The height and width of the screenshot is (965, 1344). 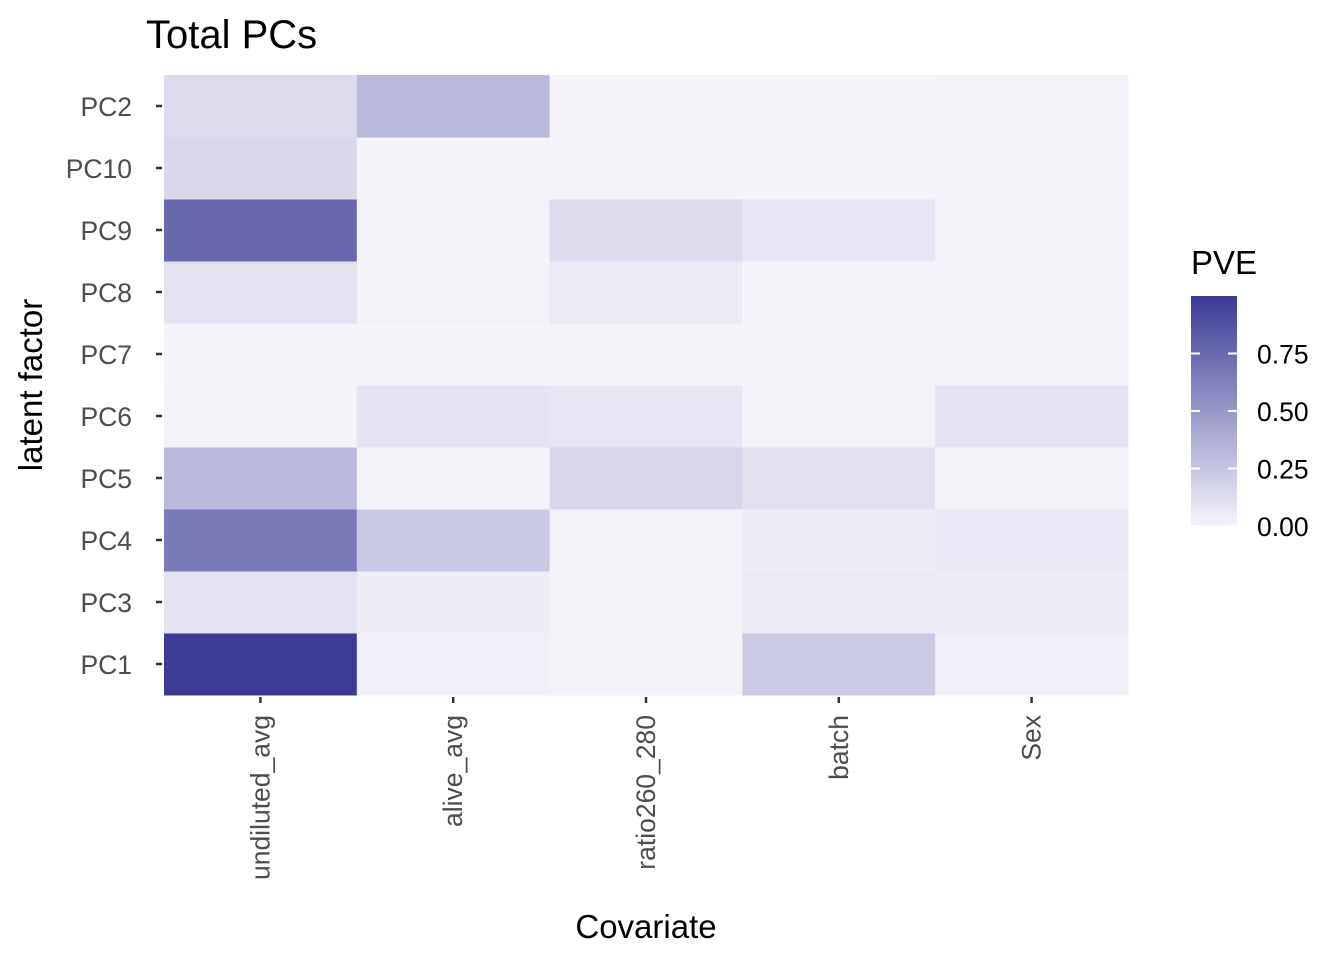 What do you see at coordinates (261, 602) in the screenshot?
I see `heatmap-cell-pc3-undiluted_avg` at bounding box center [261, 602].